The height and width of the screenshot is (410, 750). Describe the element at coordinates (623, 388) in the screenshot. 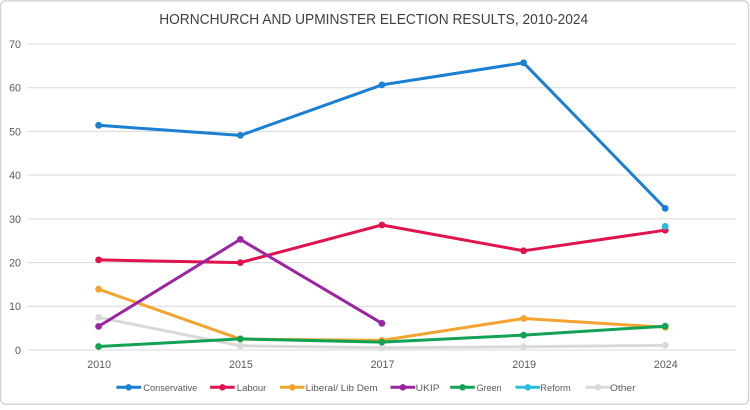

I see `svg-text: Other` at that location.